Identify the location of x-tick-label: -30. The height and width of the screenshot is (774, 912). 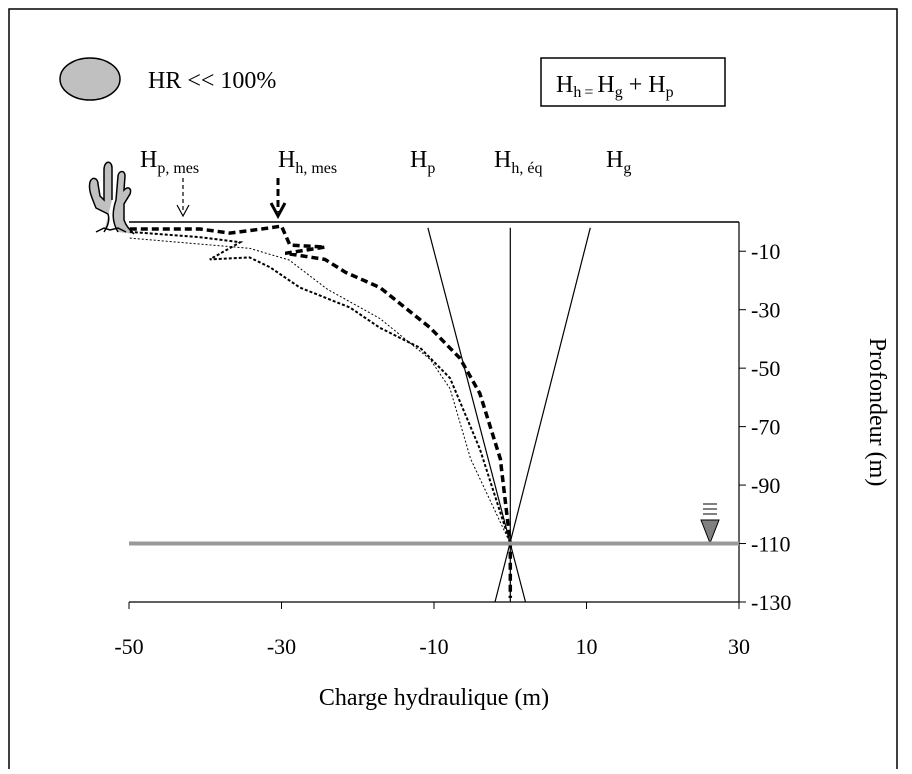
(281, 646).